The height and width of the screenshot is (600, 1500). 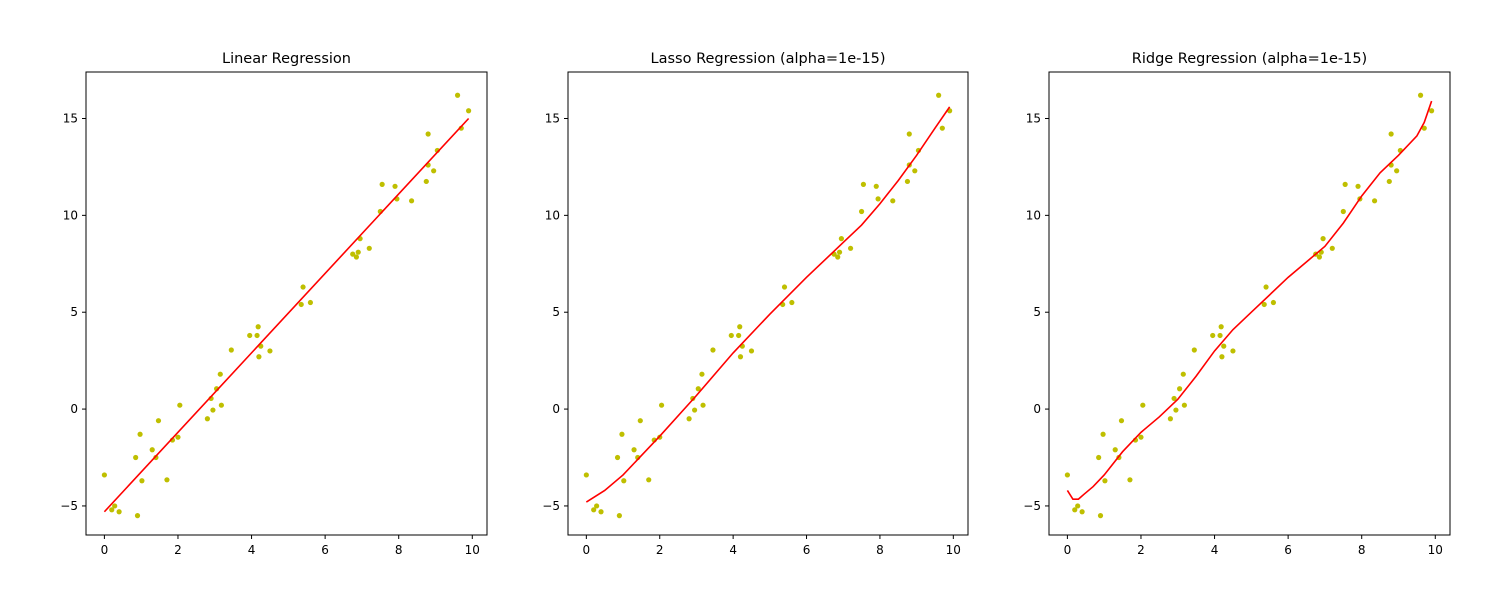 What do you see at coordinates (768, 59) in the screenshot?
I see `chart-title: Lasso Regression (alpha=1e-15)` at bounding box center [768, 59].